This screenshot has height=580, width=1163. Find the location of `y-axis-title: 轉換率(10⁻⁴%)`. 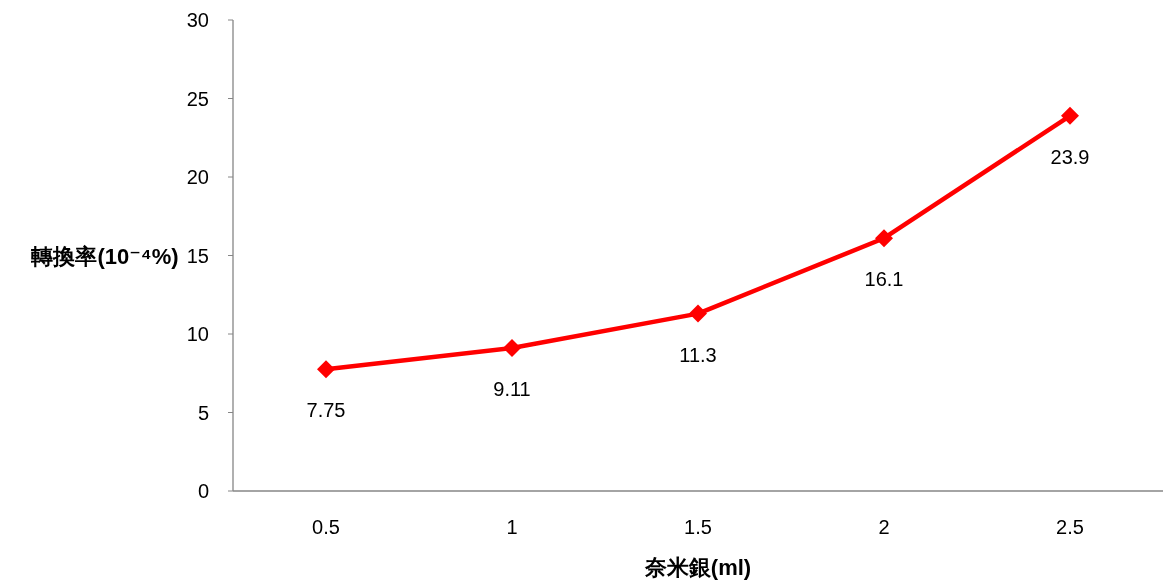

y-axis-title: 轉換率(10⁻⁴%) is located at coordinates (104, 256).